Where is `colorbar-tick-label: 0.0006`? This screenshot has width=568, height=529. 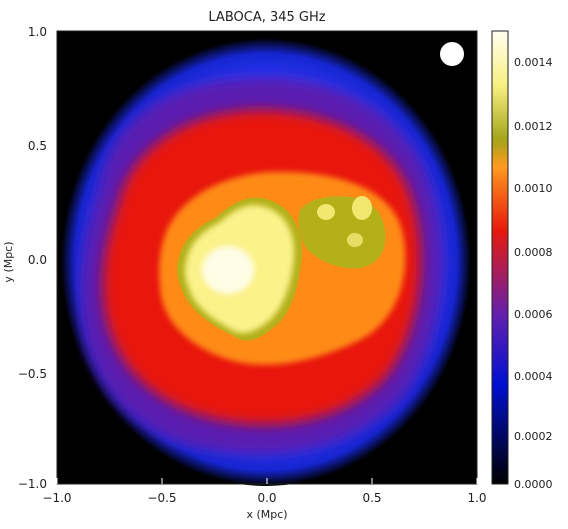 colorbar-tick-label: 0.0006 is located at coordinates (533, 314).